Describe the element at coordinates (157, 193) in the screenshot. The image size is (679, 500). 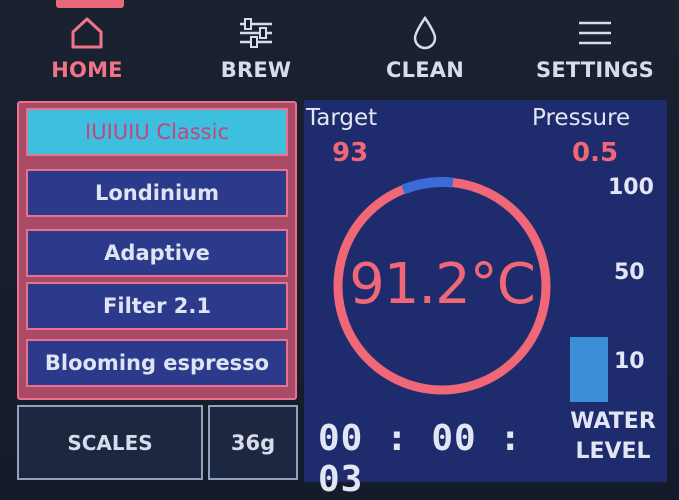
I see `profile-item-londinium: Londinium` at that location.